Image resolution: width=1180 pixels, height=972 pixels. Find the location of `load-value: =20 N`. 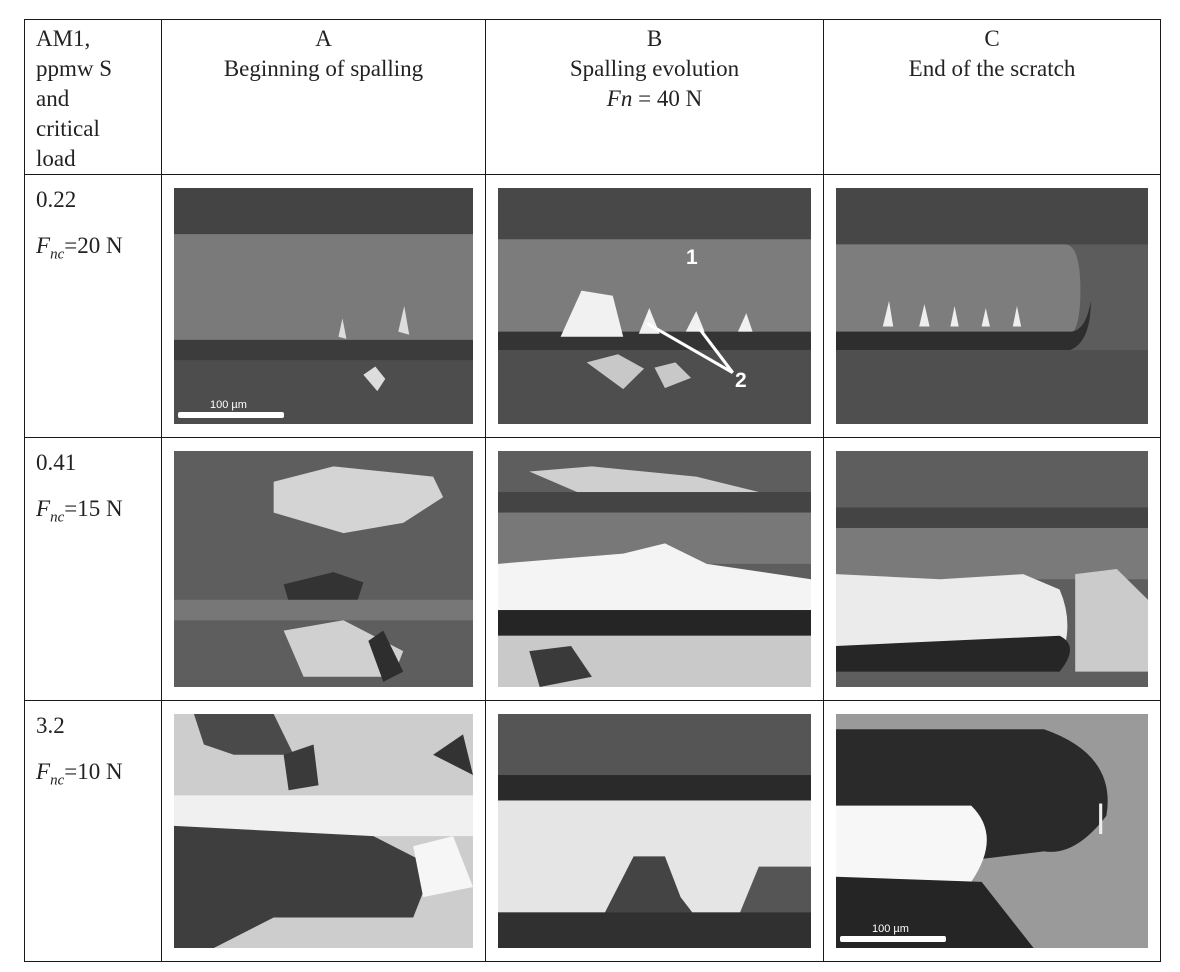

load-value: =20 N is located at coordinates (93, 245).